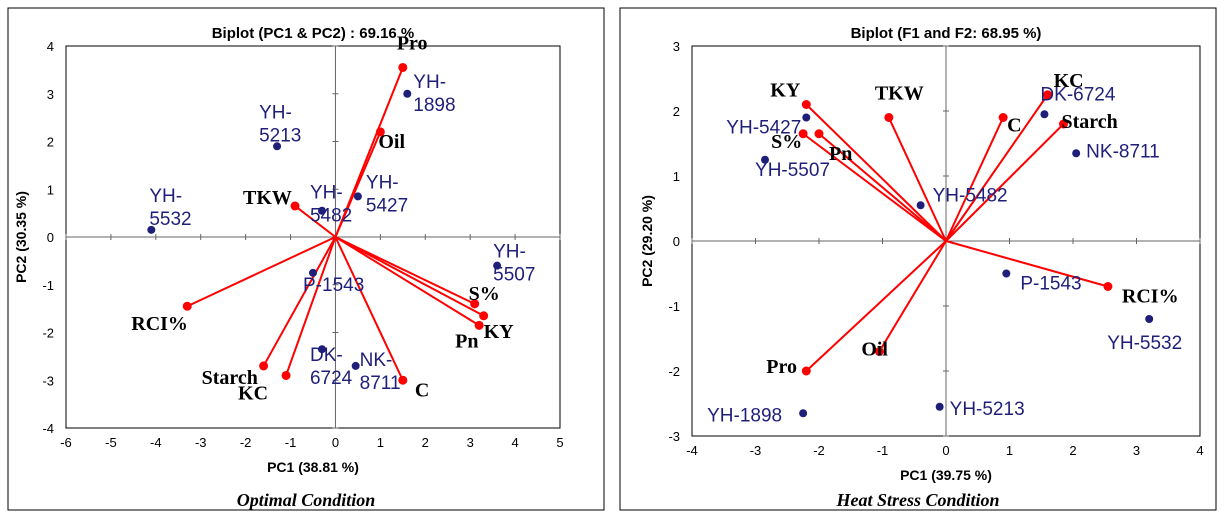 The height and width of the screenshot is (518, 1224). I want to click on variable-vector-pn, so click(882, 187).